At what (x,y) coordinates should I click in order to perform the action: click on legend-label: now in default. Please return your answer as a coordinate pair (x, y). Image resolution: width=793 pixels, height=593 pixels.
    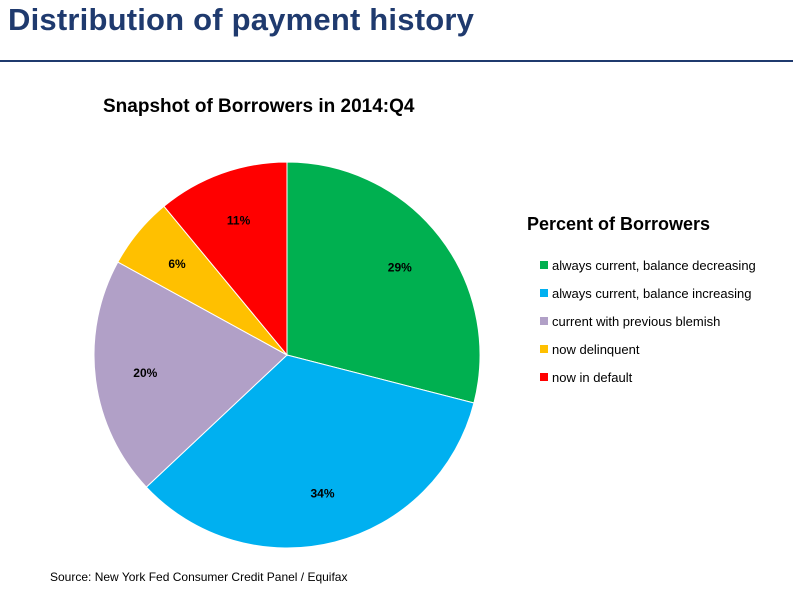
    Looking at the image, I should click on (592, 377).